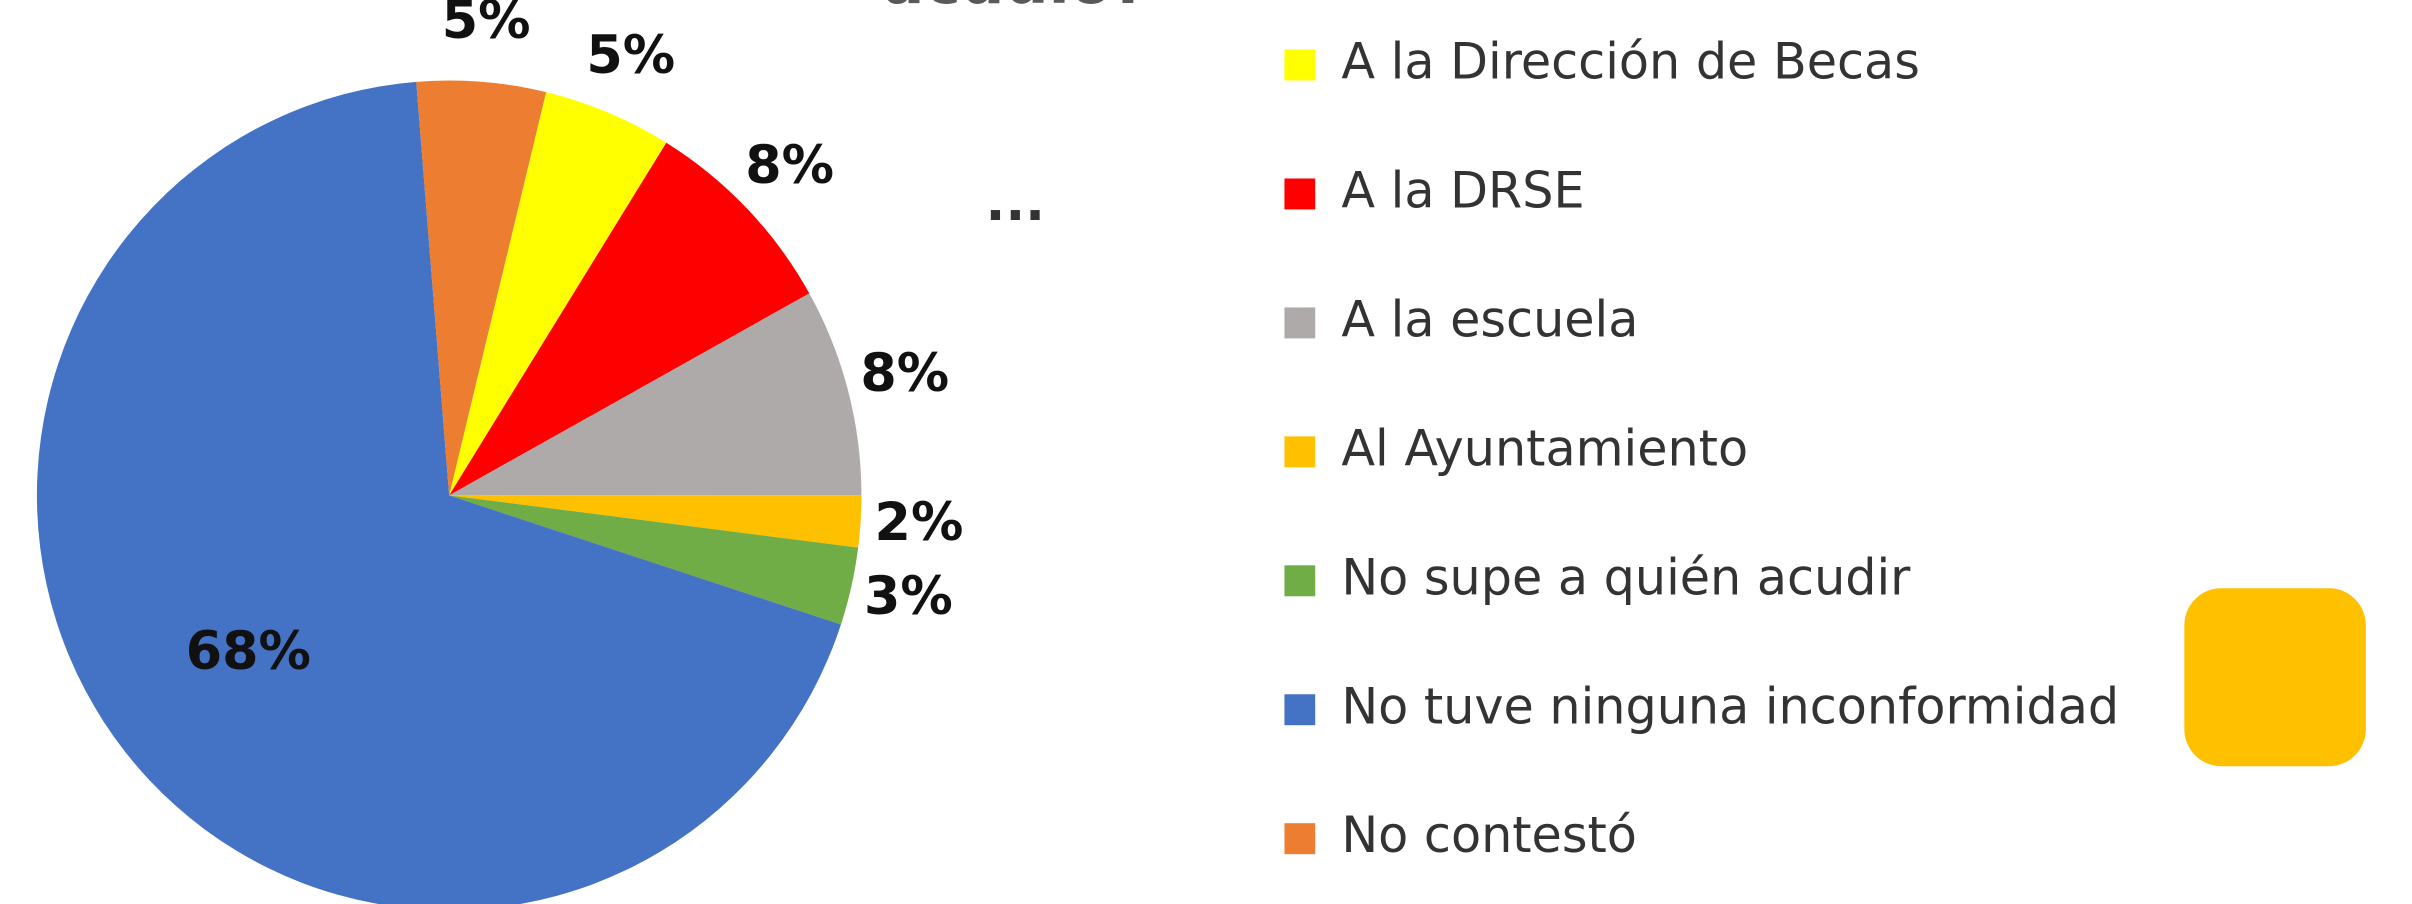  I want to click on legend-label: A la escuela, so click(1489, 319).